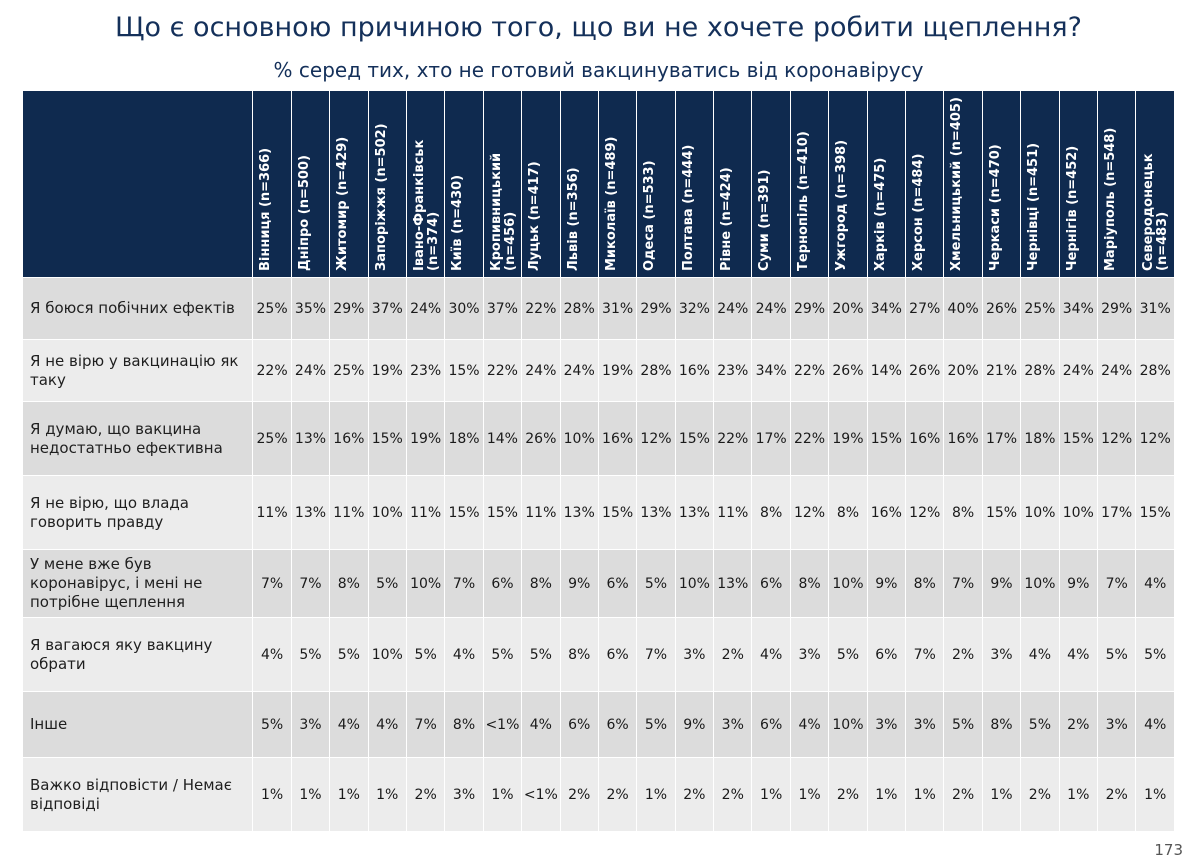 The width and height of the screenshot is (1197, 865). Describe the element at coordinates (803, 201) in the screenshot. I see `column-header-label: Тернопіль (n=410)` at that location.